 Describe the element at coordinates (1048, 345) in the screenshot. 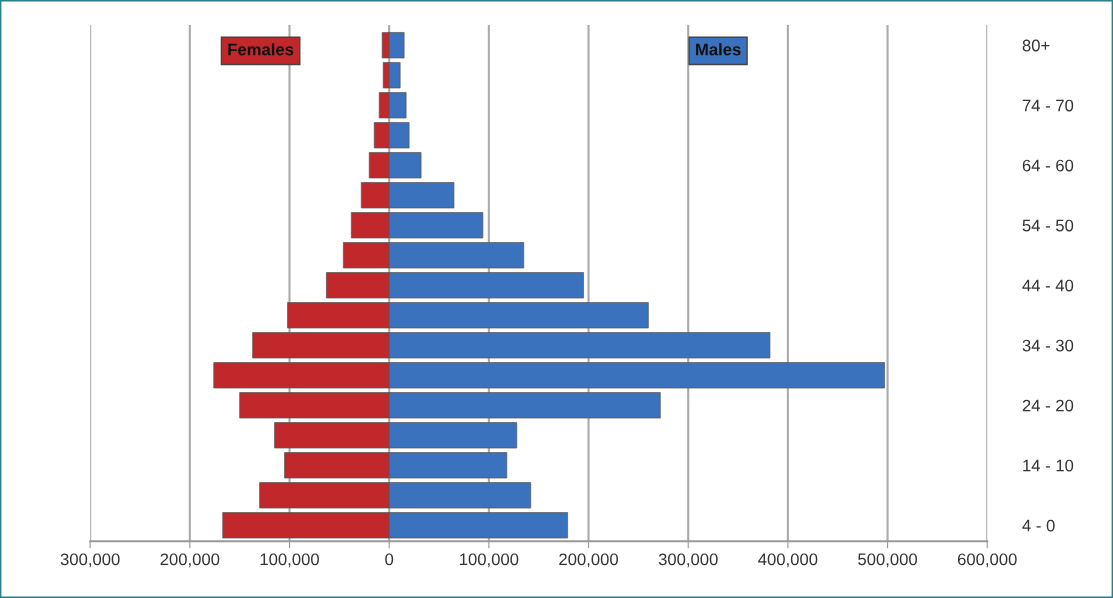

I see `y-tick-label: 34 - 30` at that location.